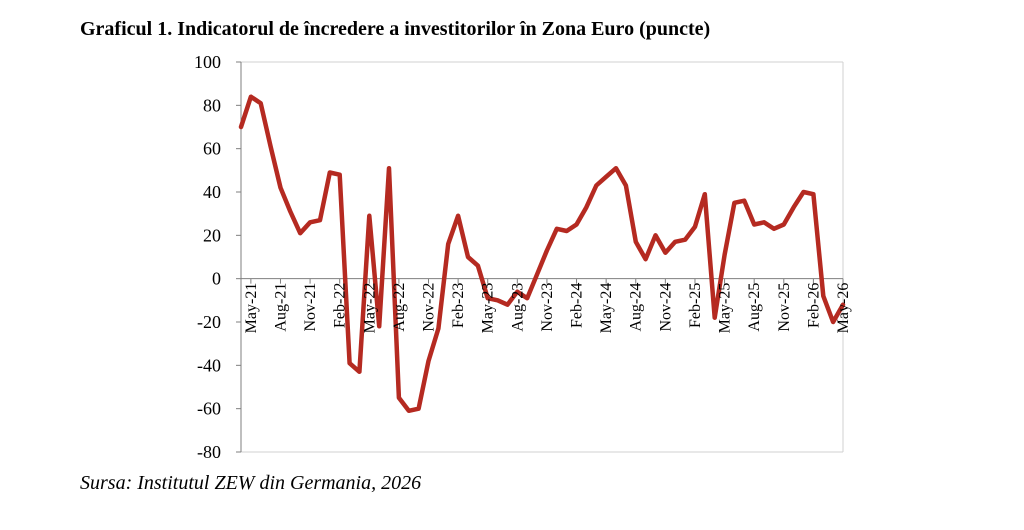  I want to click on x-tick-label: Aug-22, so click(399, 307).